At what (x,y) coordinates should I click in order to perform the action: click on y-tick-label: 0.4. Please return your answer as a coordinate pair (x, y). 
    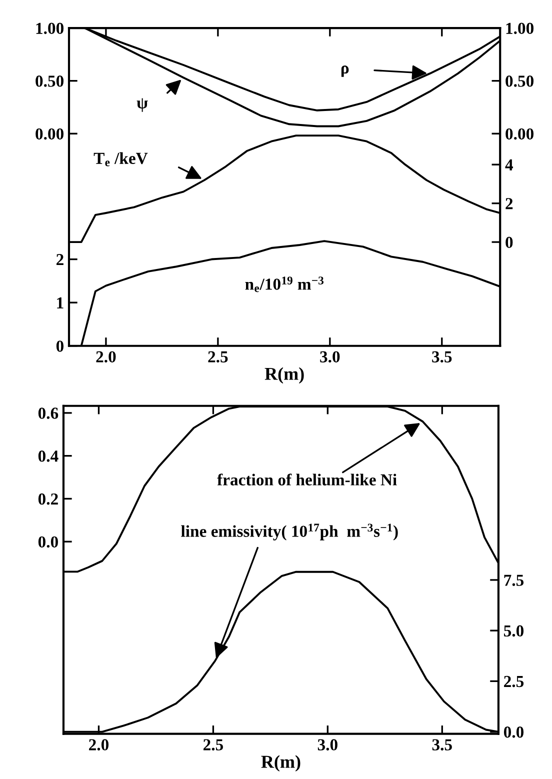
    Looking at the image, I should click on (48, 456).